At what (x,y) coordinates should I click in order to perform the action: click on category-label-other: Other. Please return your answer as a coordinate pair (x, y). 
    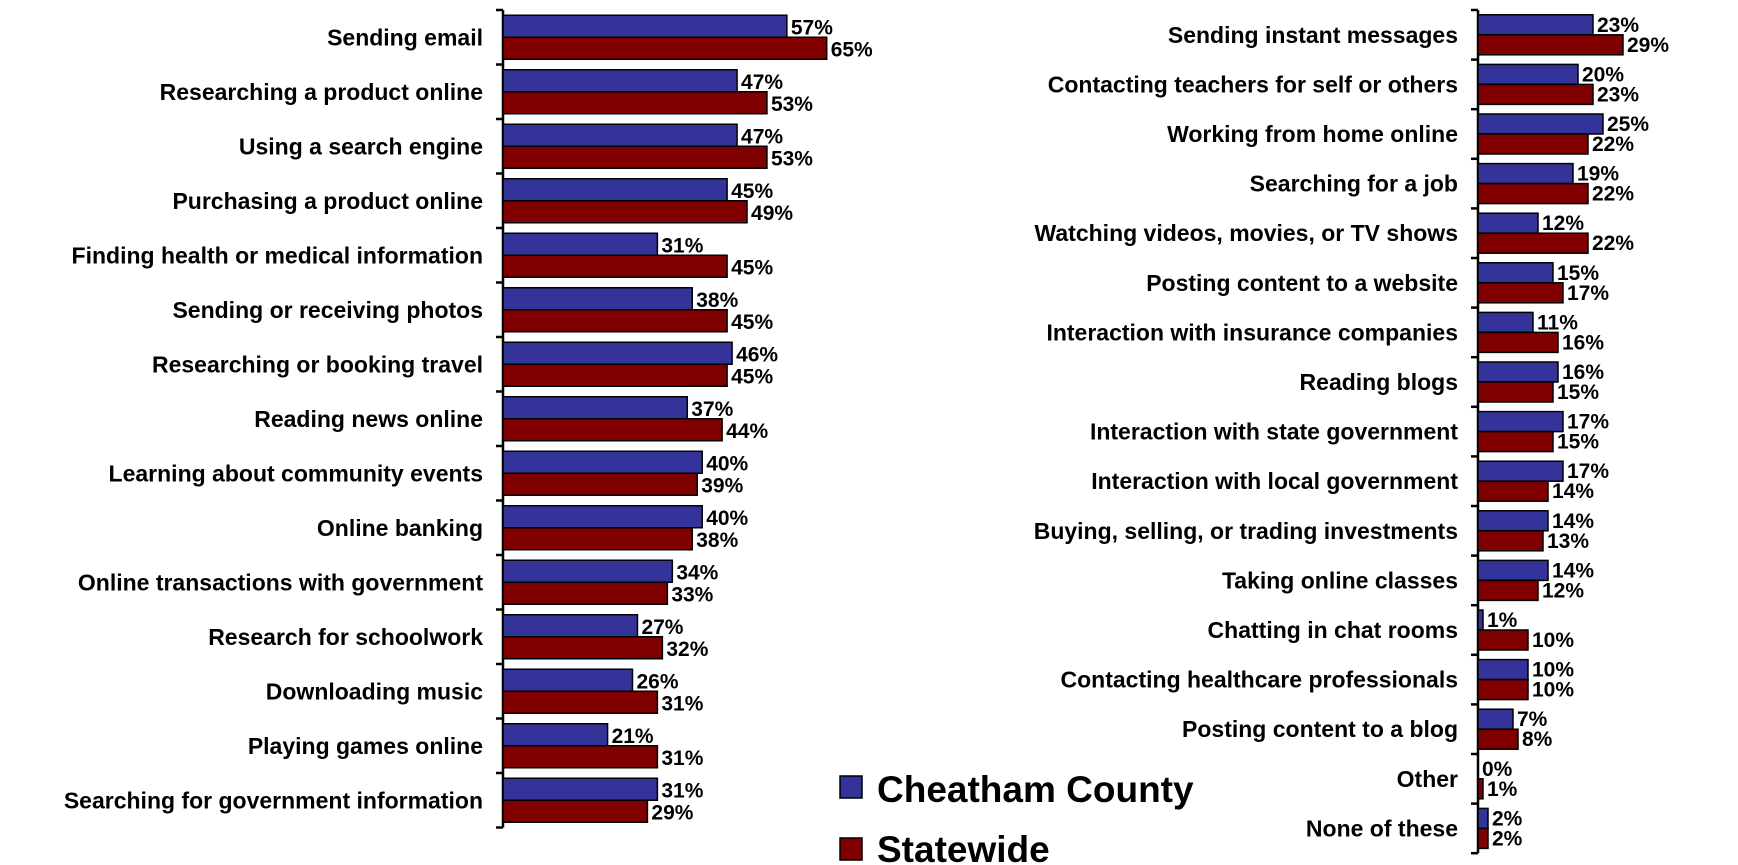
    Looking at the image, I should click on (1427, 779).